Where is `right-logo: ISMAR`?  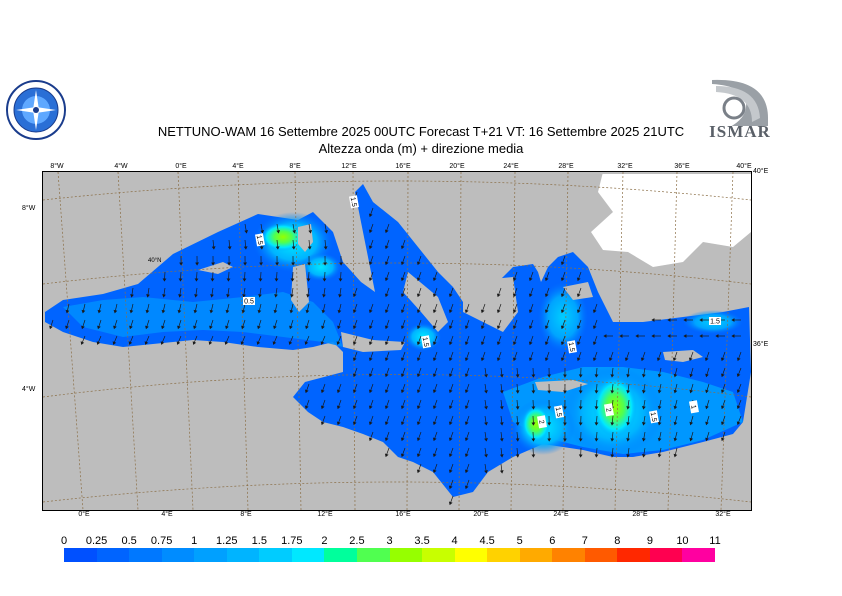
right-logo: ISMAR is located at coordinates (740, 110).